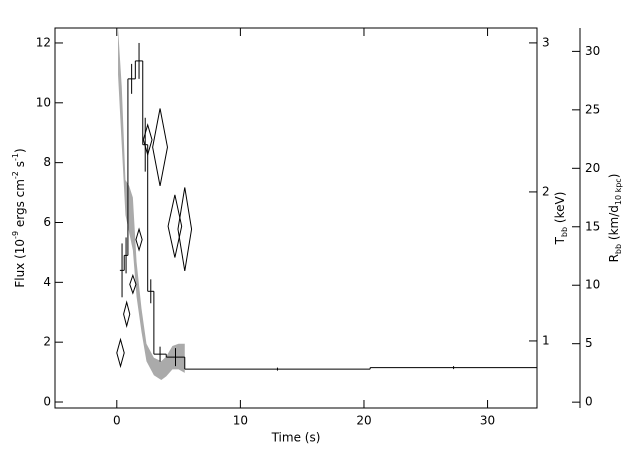  Describe the element at coordinates (618, 249) in the screenshot. I see `y3-axis-label-part: bb` at that location.